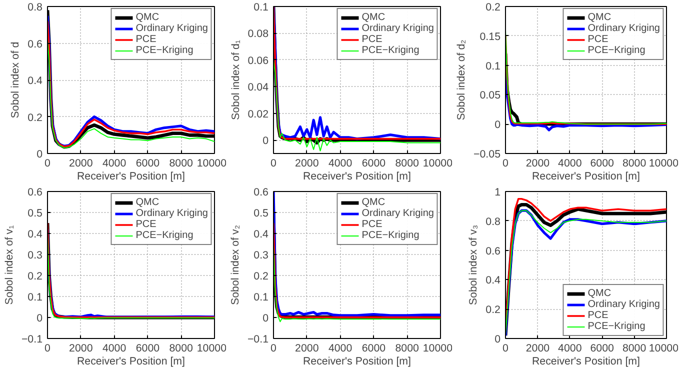 The image size is (679, 371). Describe the element at coordinates (474, 265) in the screenshot. I see `y-axis-title: Sobol index of v₃` at that location.